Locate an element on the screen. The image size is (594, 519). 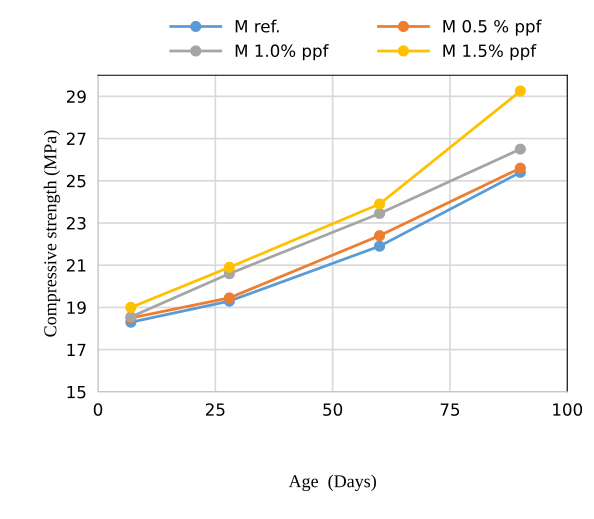
y-tick-label: 15 is located at coordinates (77, 392).